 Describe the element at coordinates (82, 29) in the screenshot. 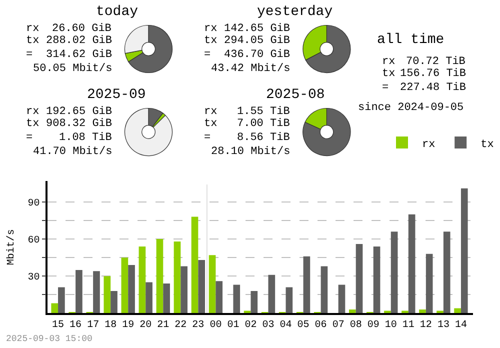

I see `text: 26.60 GiB` at that location.